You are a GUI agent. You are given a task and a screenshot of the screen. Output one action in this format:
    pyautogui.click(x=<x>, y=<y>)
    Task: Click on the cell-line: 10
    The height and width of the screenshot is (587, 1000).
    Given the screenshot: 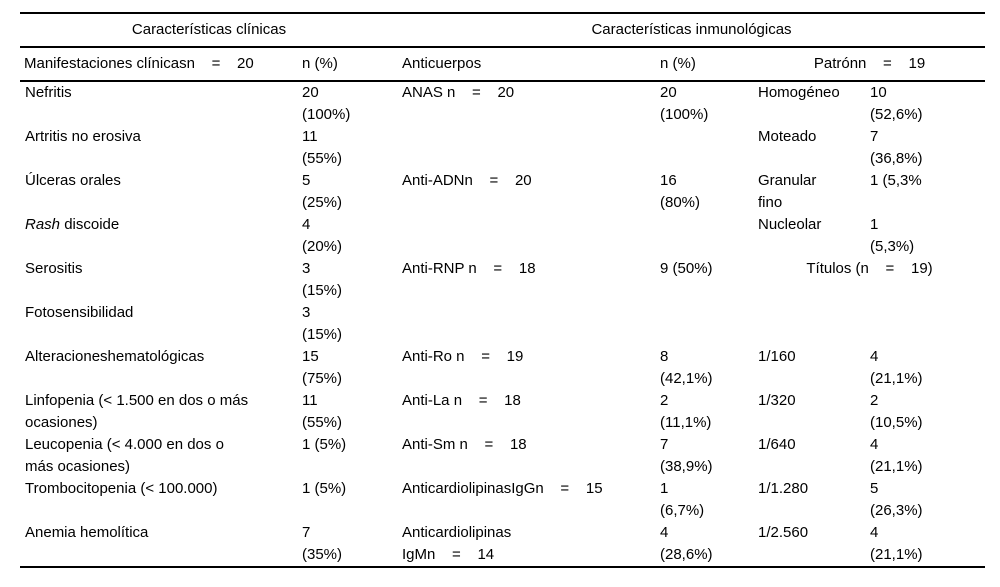 What is the action you would take?
    pyautogui.click(x=878, y=92)
    